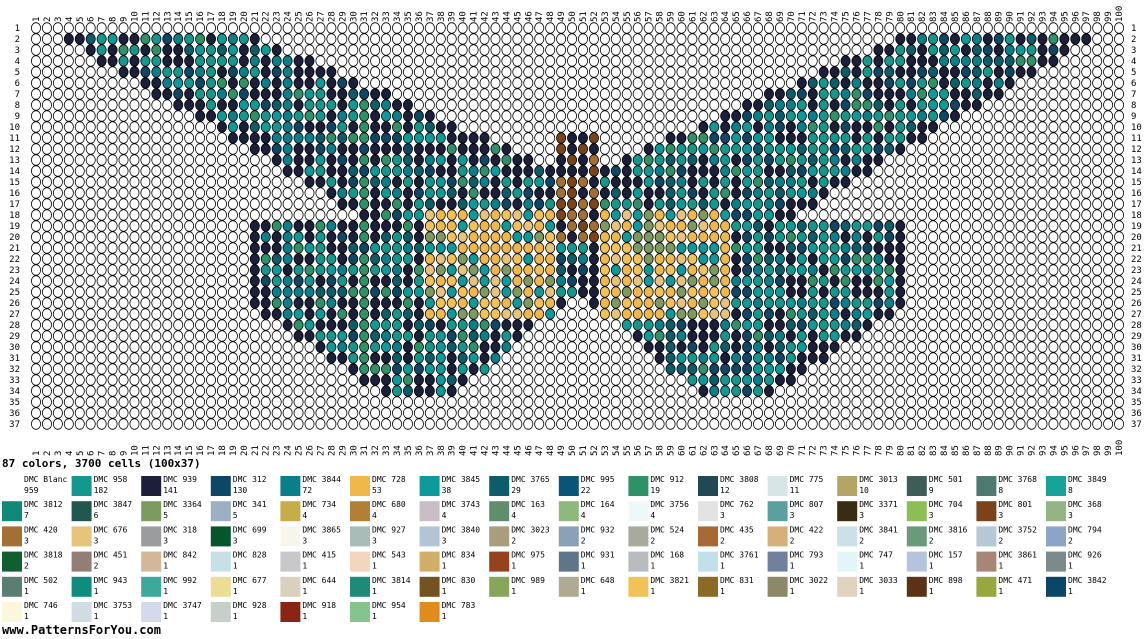  I want to click on color-count: 1, so click(931, 591).